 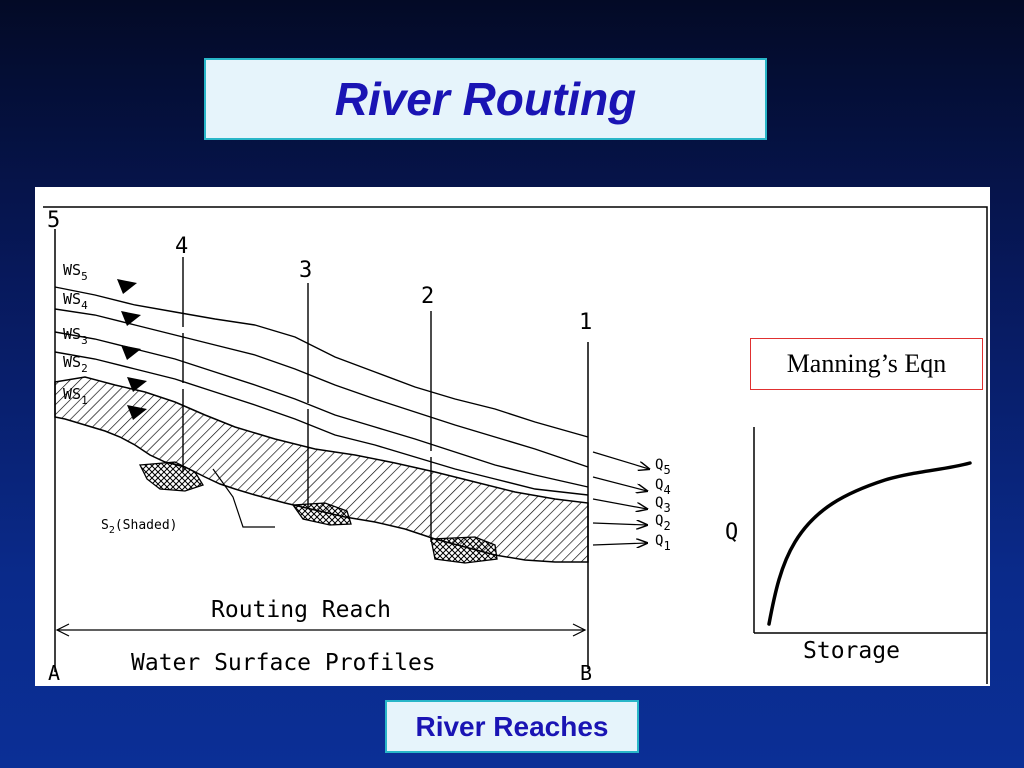 What do you see at coordinates (75, 364) in the screenshot?
I see `ws-label-2: WS2` at bounding box center [75, 364].